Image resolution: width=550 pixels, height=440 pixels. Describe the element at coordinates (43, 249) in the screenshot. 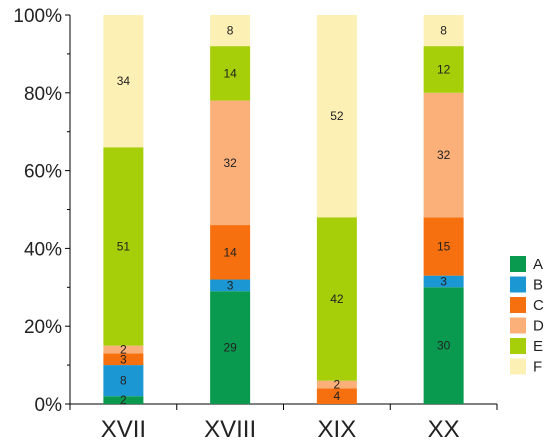

I see `y-tick-label: 40%` at that location.